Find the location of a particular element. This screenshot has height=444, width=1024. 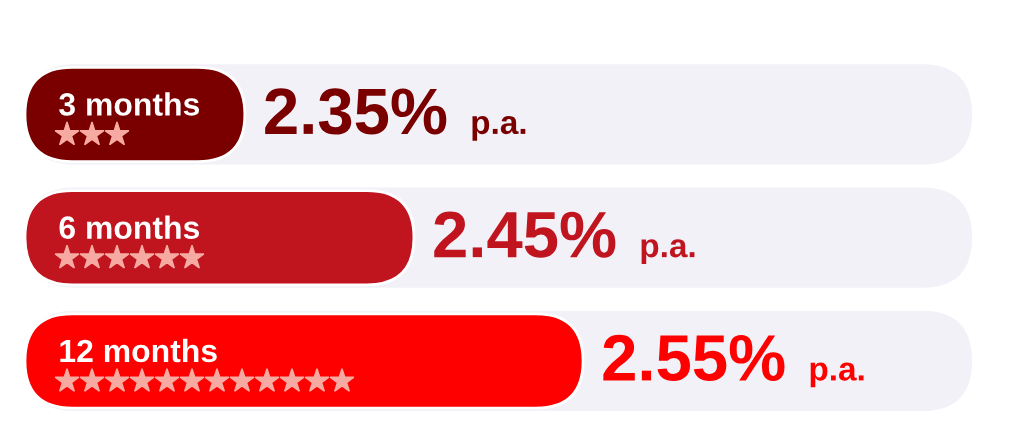

y-tick-label: 12 months is located at coordinates (138, 350).